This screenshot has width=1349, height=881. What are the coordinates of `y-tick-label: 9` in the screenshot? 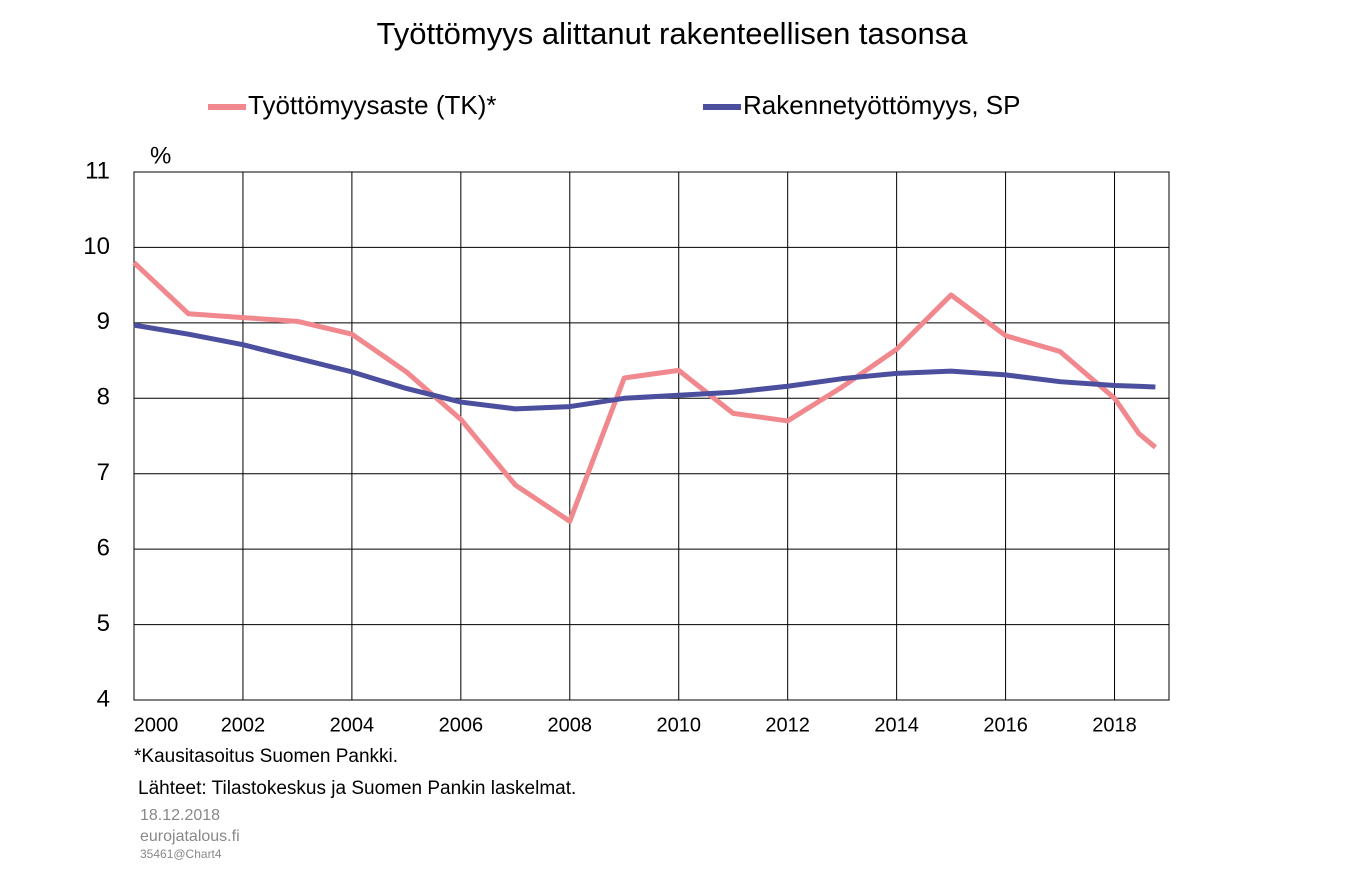 It's located at (103, 321).